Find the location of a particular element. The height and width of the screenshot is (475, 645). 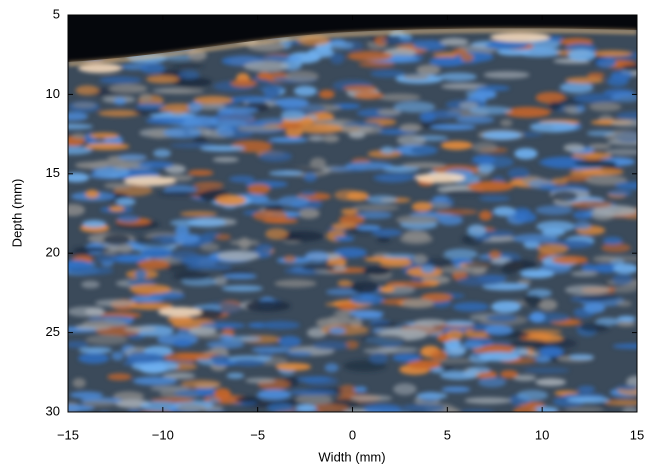

x-tick-label: −5 is located at coordinates (257, 434).